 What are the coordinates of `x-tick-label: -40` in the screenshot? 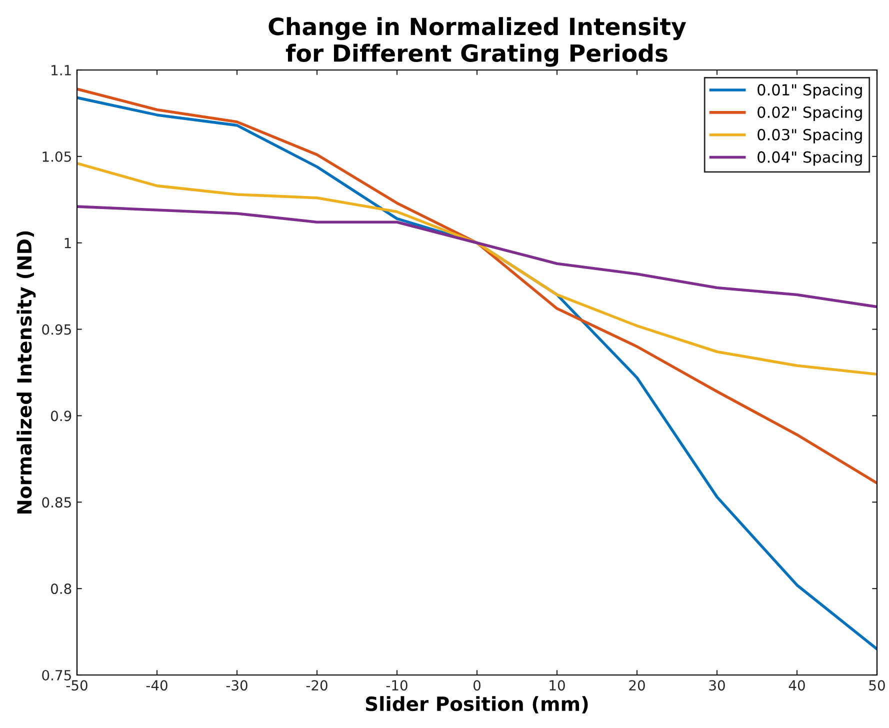 It's located at (157, 685).